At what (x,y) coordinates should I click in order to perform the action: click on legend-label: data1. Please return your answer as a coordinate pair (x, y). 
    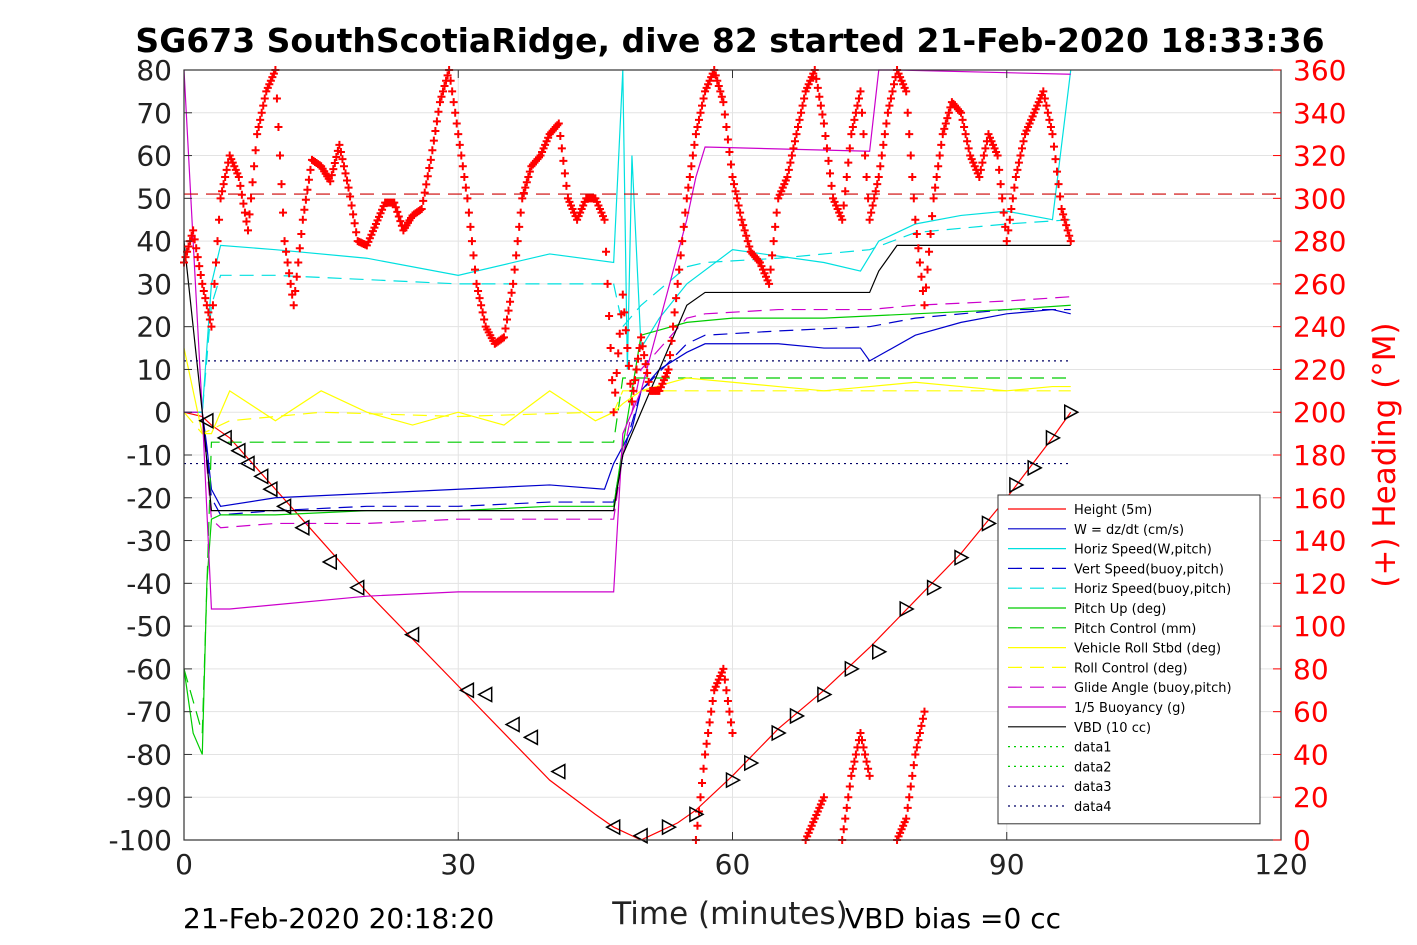
    Looking at the image, I should click on (1093, 748).